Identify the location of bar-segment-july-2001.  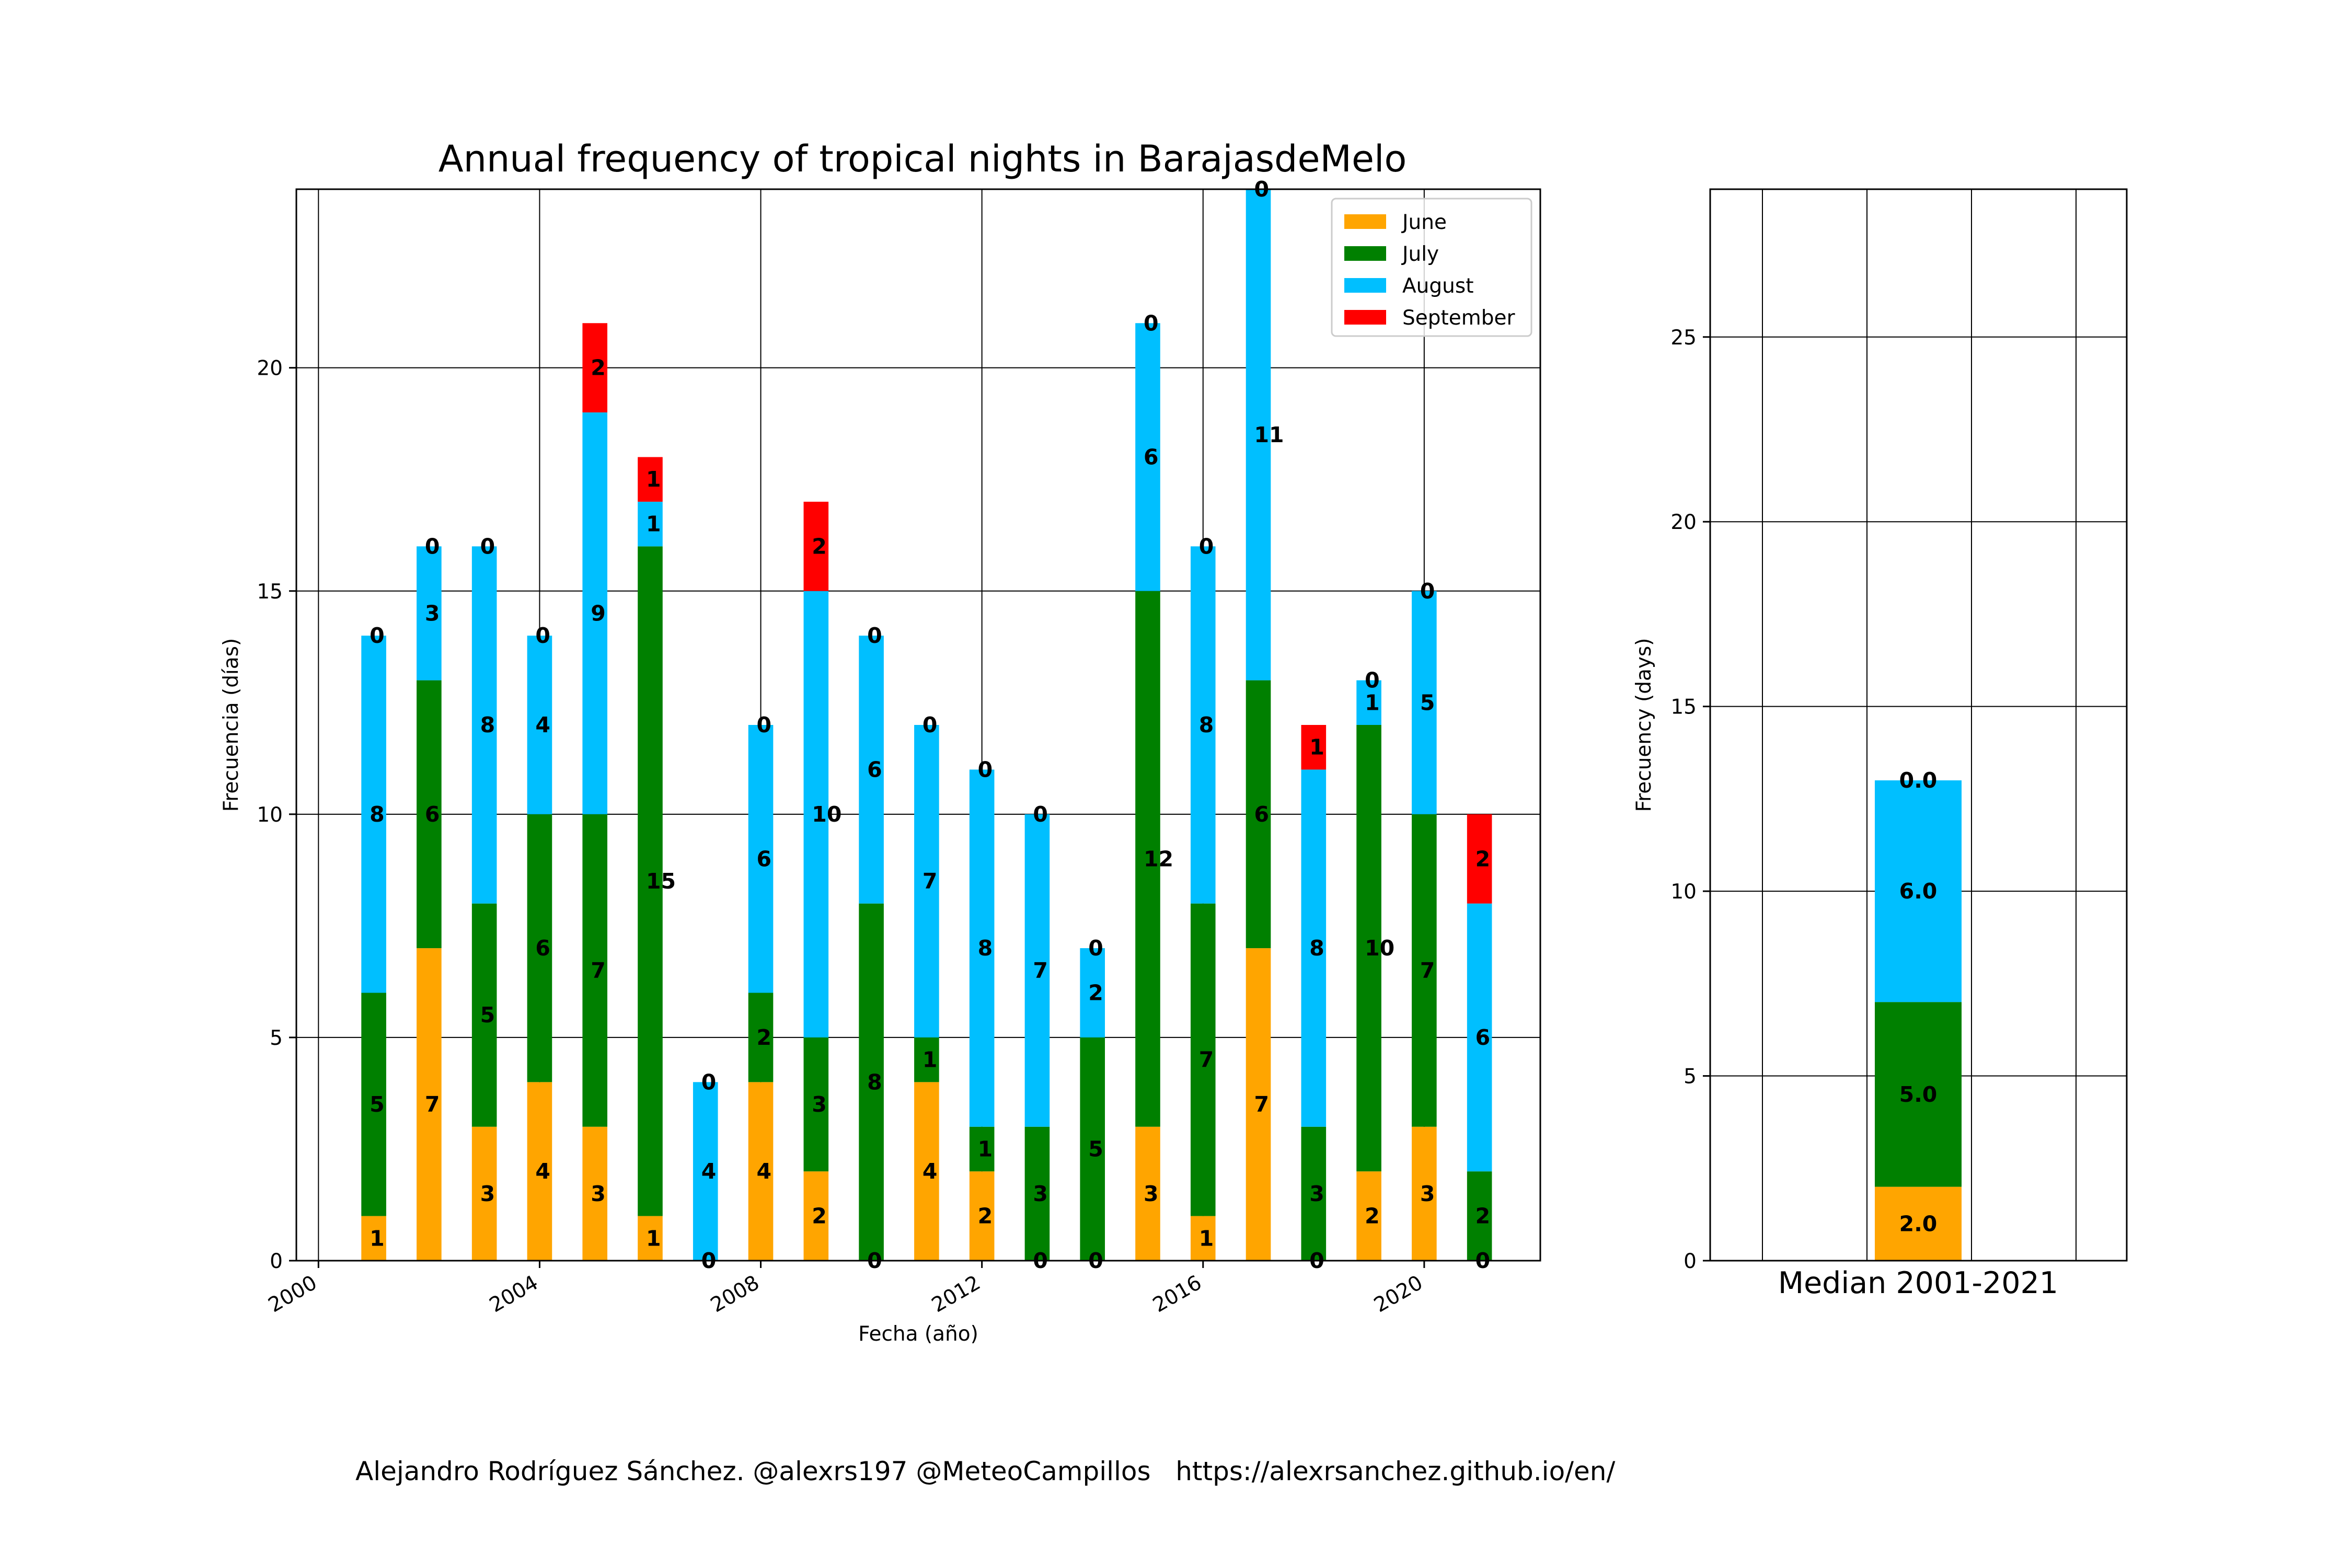
(373, 1104).